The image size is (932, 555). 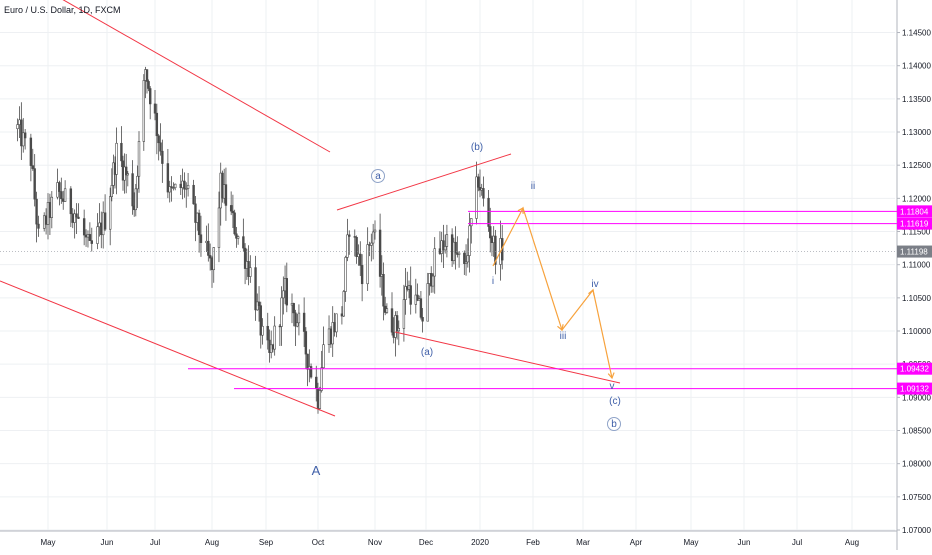 I want to click on wave-label: a, so click(x=378, y=176).